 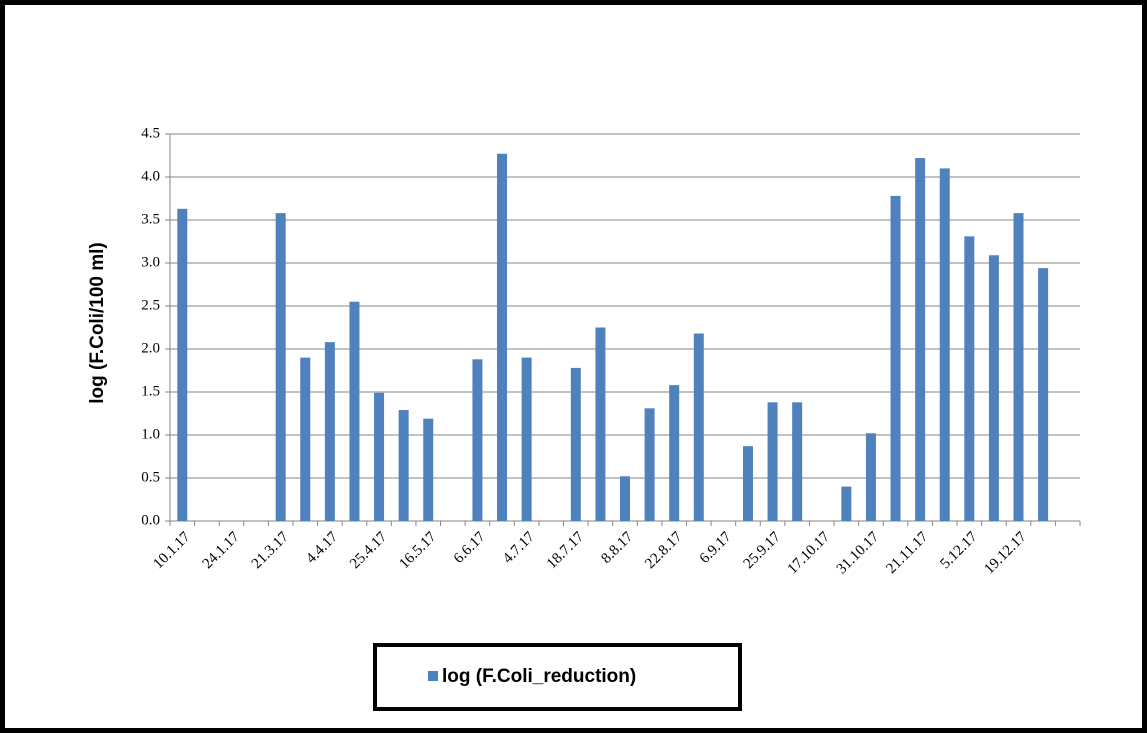 I want to click on y-tick-label: 3.0, so click(x=150, y=262).